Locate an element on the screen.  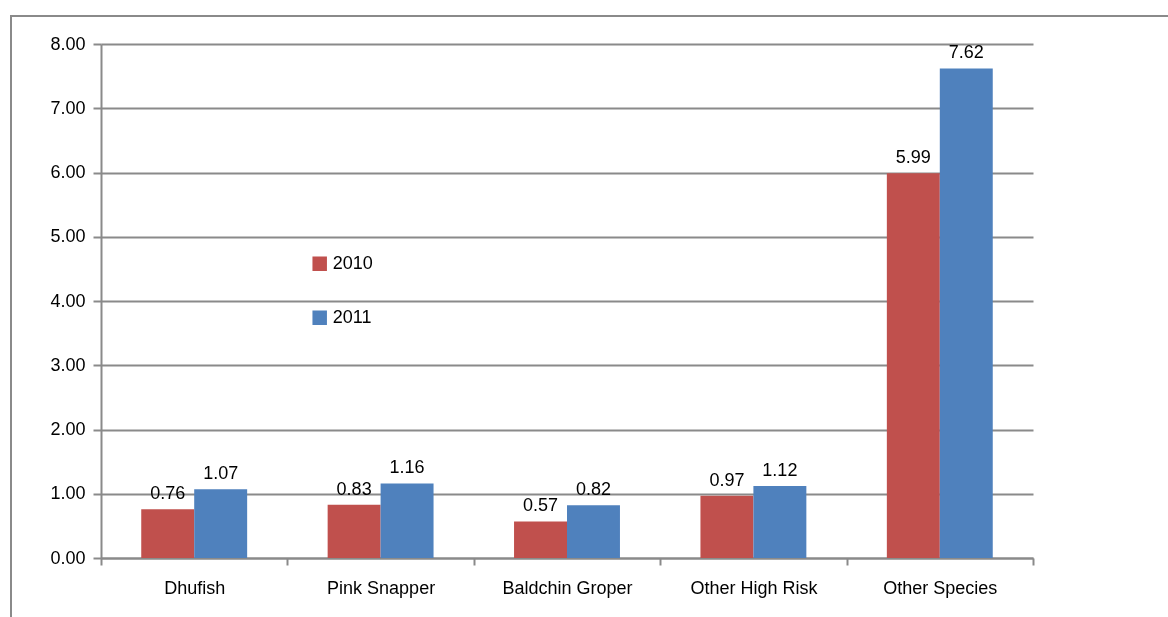
data-label: 0.76 is located at coordinates (168, 493).